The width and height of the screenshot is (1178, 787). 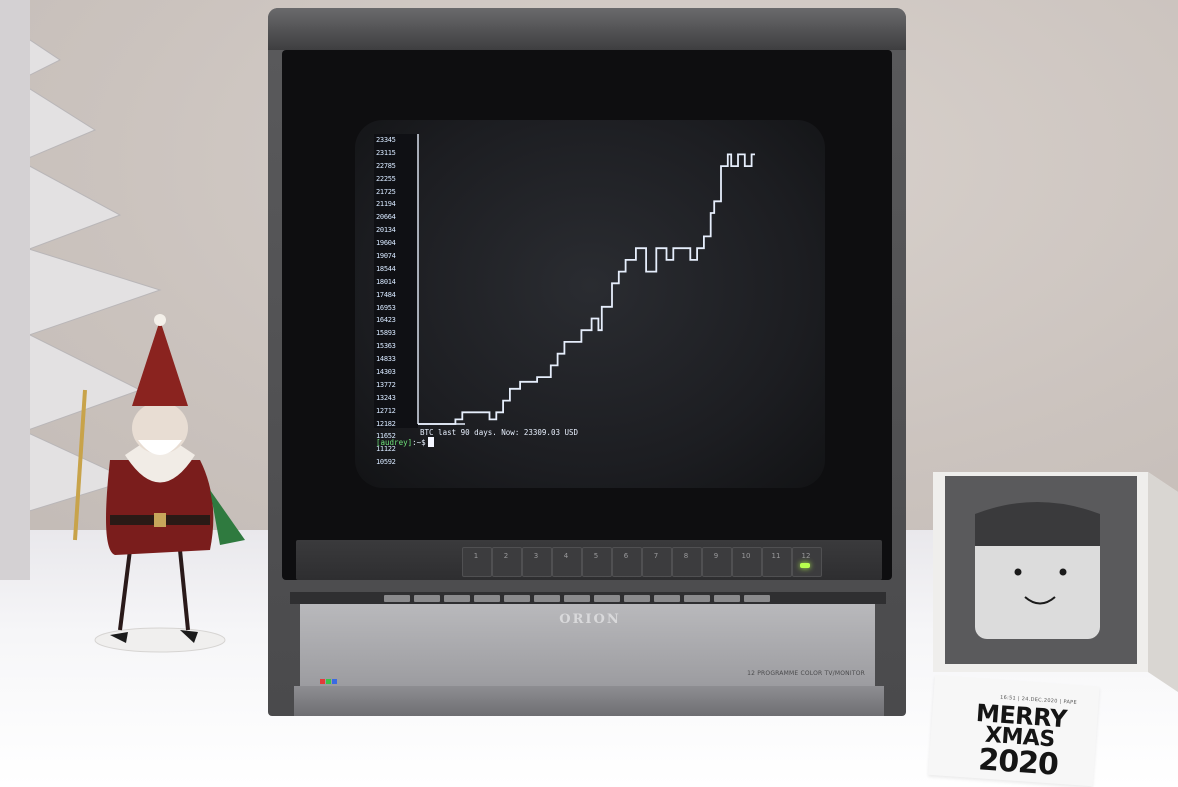 I want to click on channel-button-label: 1, so click(x=476, y=556).